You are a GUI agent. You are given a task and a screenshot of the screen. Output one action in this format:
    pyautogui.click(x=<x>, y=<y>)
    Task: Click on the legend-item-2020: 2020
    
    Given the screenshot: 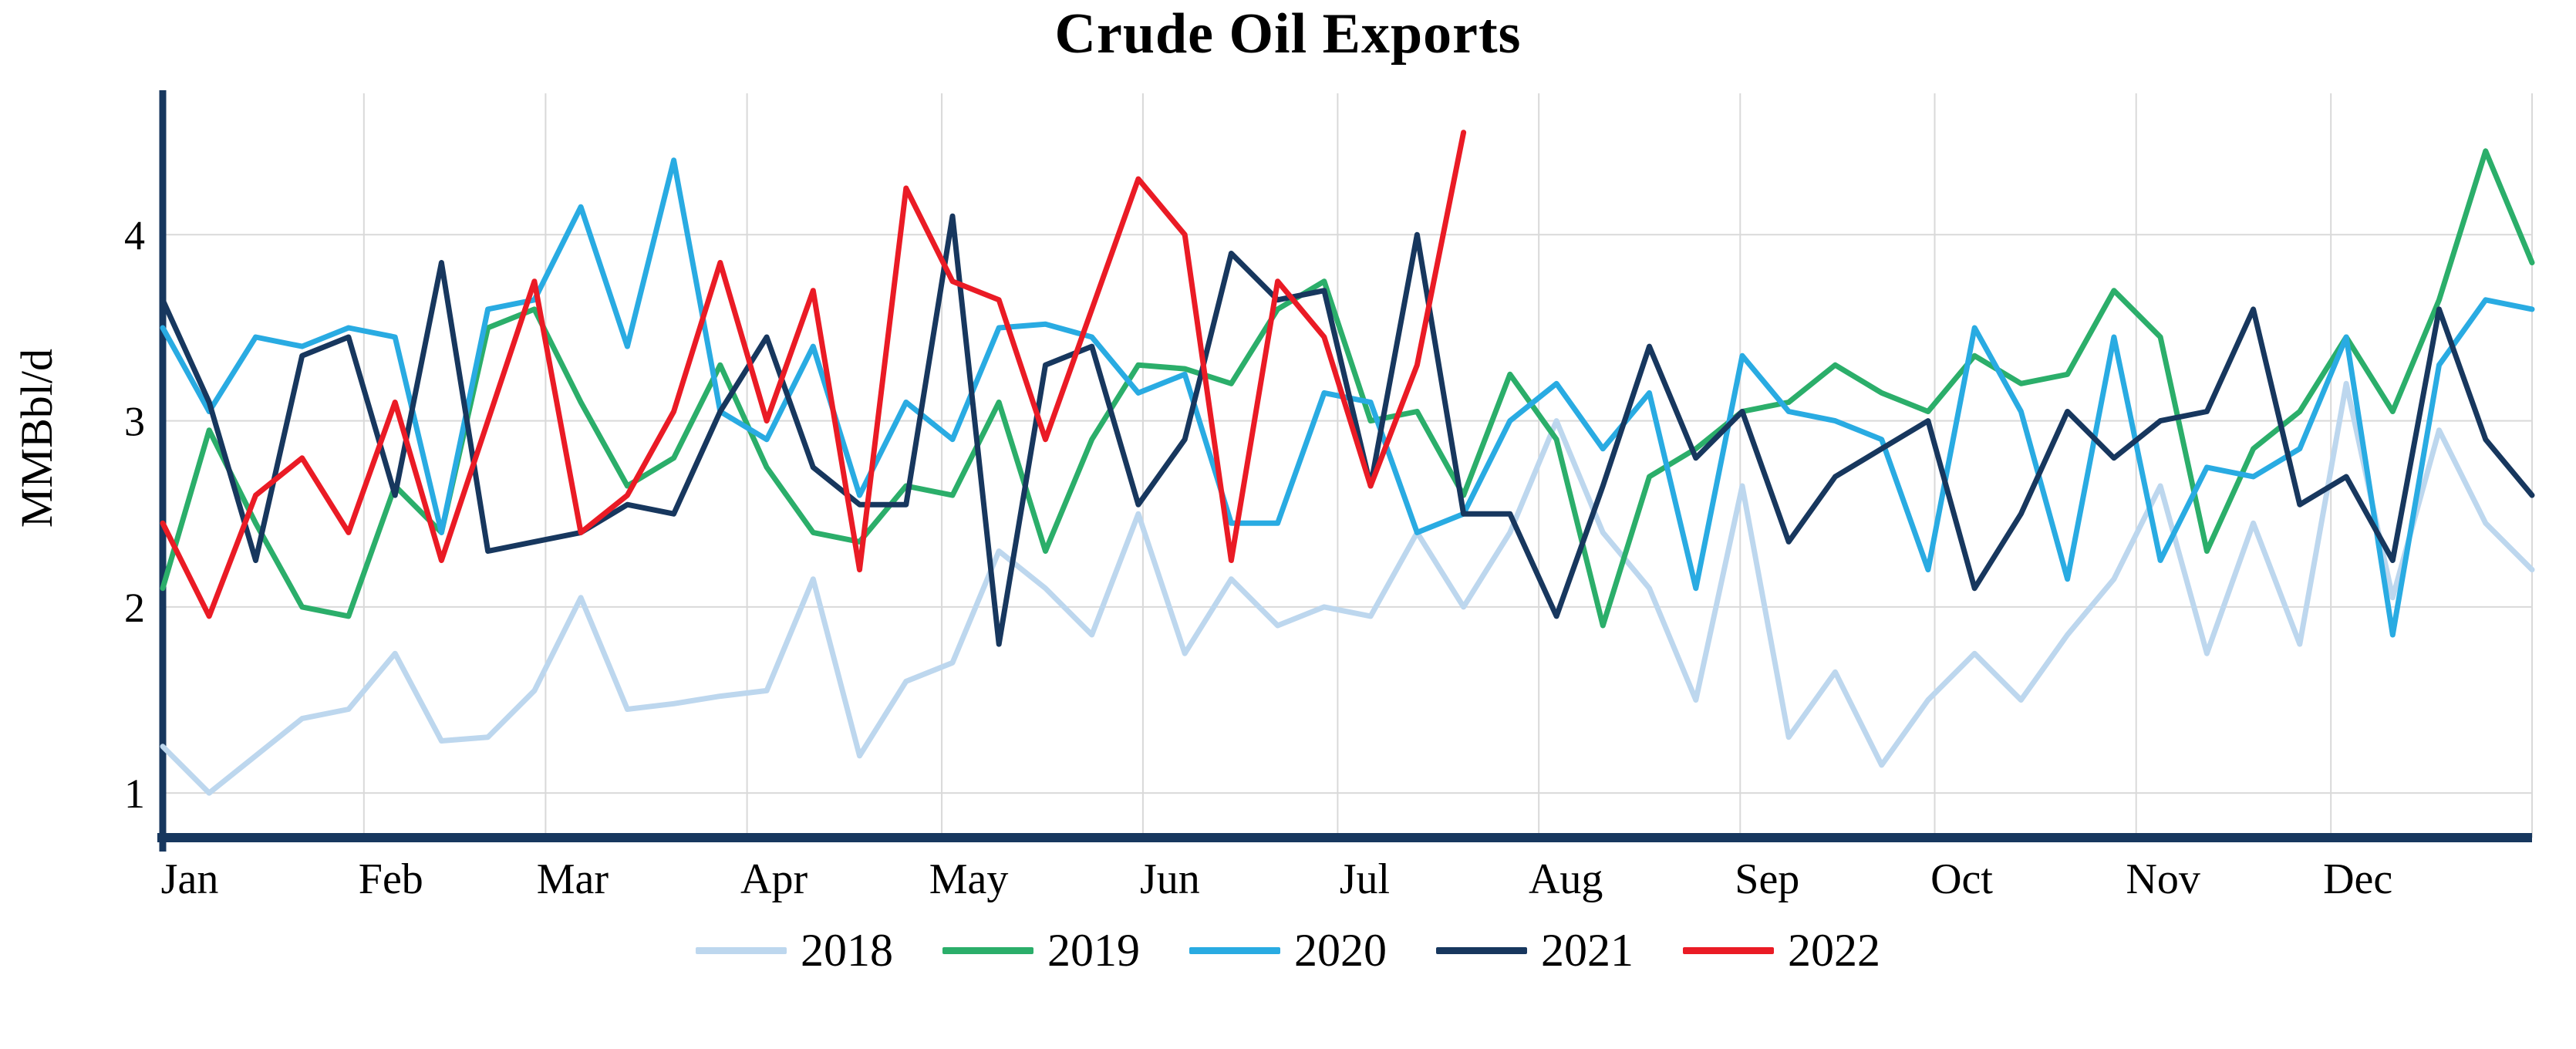 What is the action you would take?
    pyautogui.click(x=1288, y=950)
    